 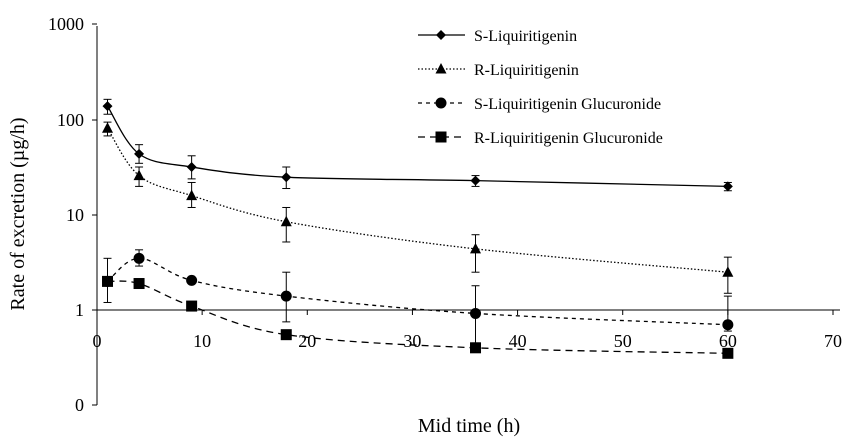 What do you see at coordinates (526, 70) in the screenshot?
I see `legend-label: R-Liquiritigenin` at bounding box center [526, 70].